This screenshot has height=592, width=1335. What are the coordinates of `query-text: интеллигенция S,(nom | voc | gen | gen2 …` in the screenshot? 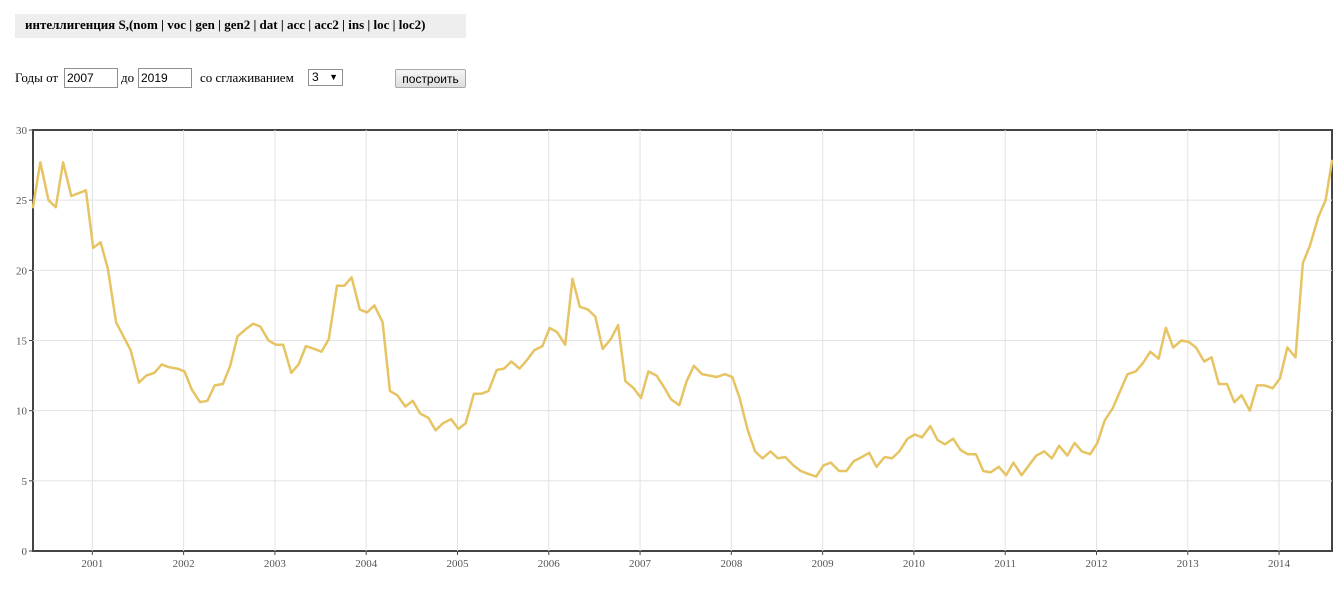 It's located at (225, 24).